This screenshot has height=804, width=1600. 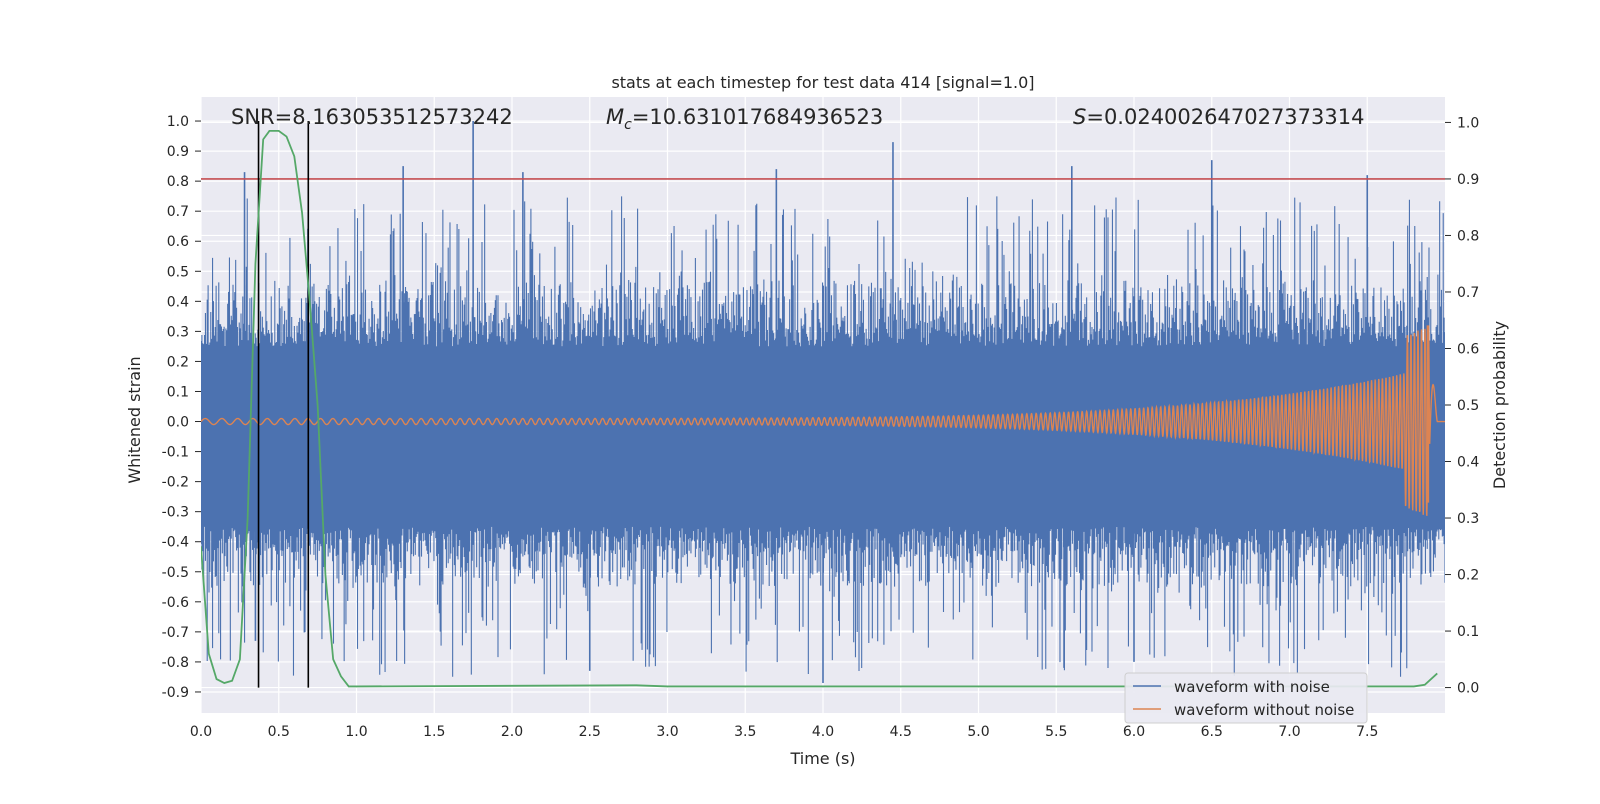 What do you see at coordinates (1079, 117) in the screenshot?
I see `s-symbol: S` at bounding box center [1079, 117].